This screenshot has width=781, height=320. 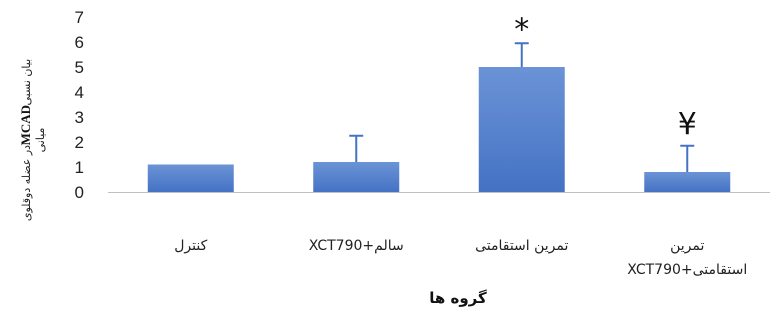 I want to click on y-axis-title: بیان نسبی MCAD در عضله دوقلوی میانی, so click(x=32, y=140).